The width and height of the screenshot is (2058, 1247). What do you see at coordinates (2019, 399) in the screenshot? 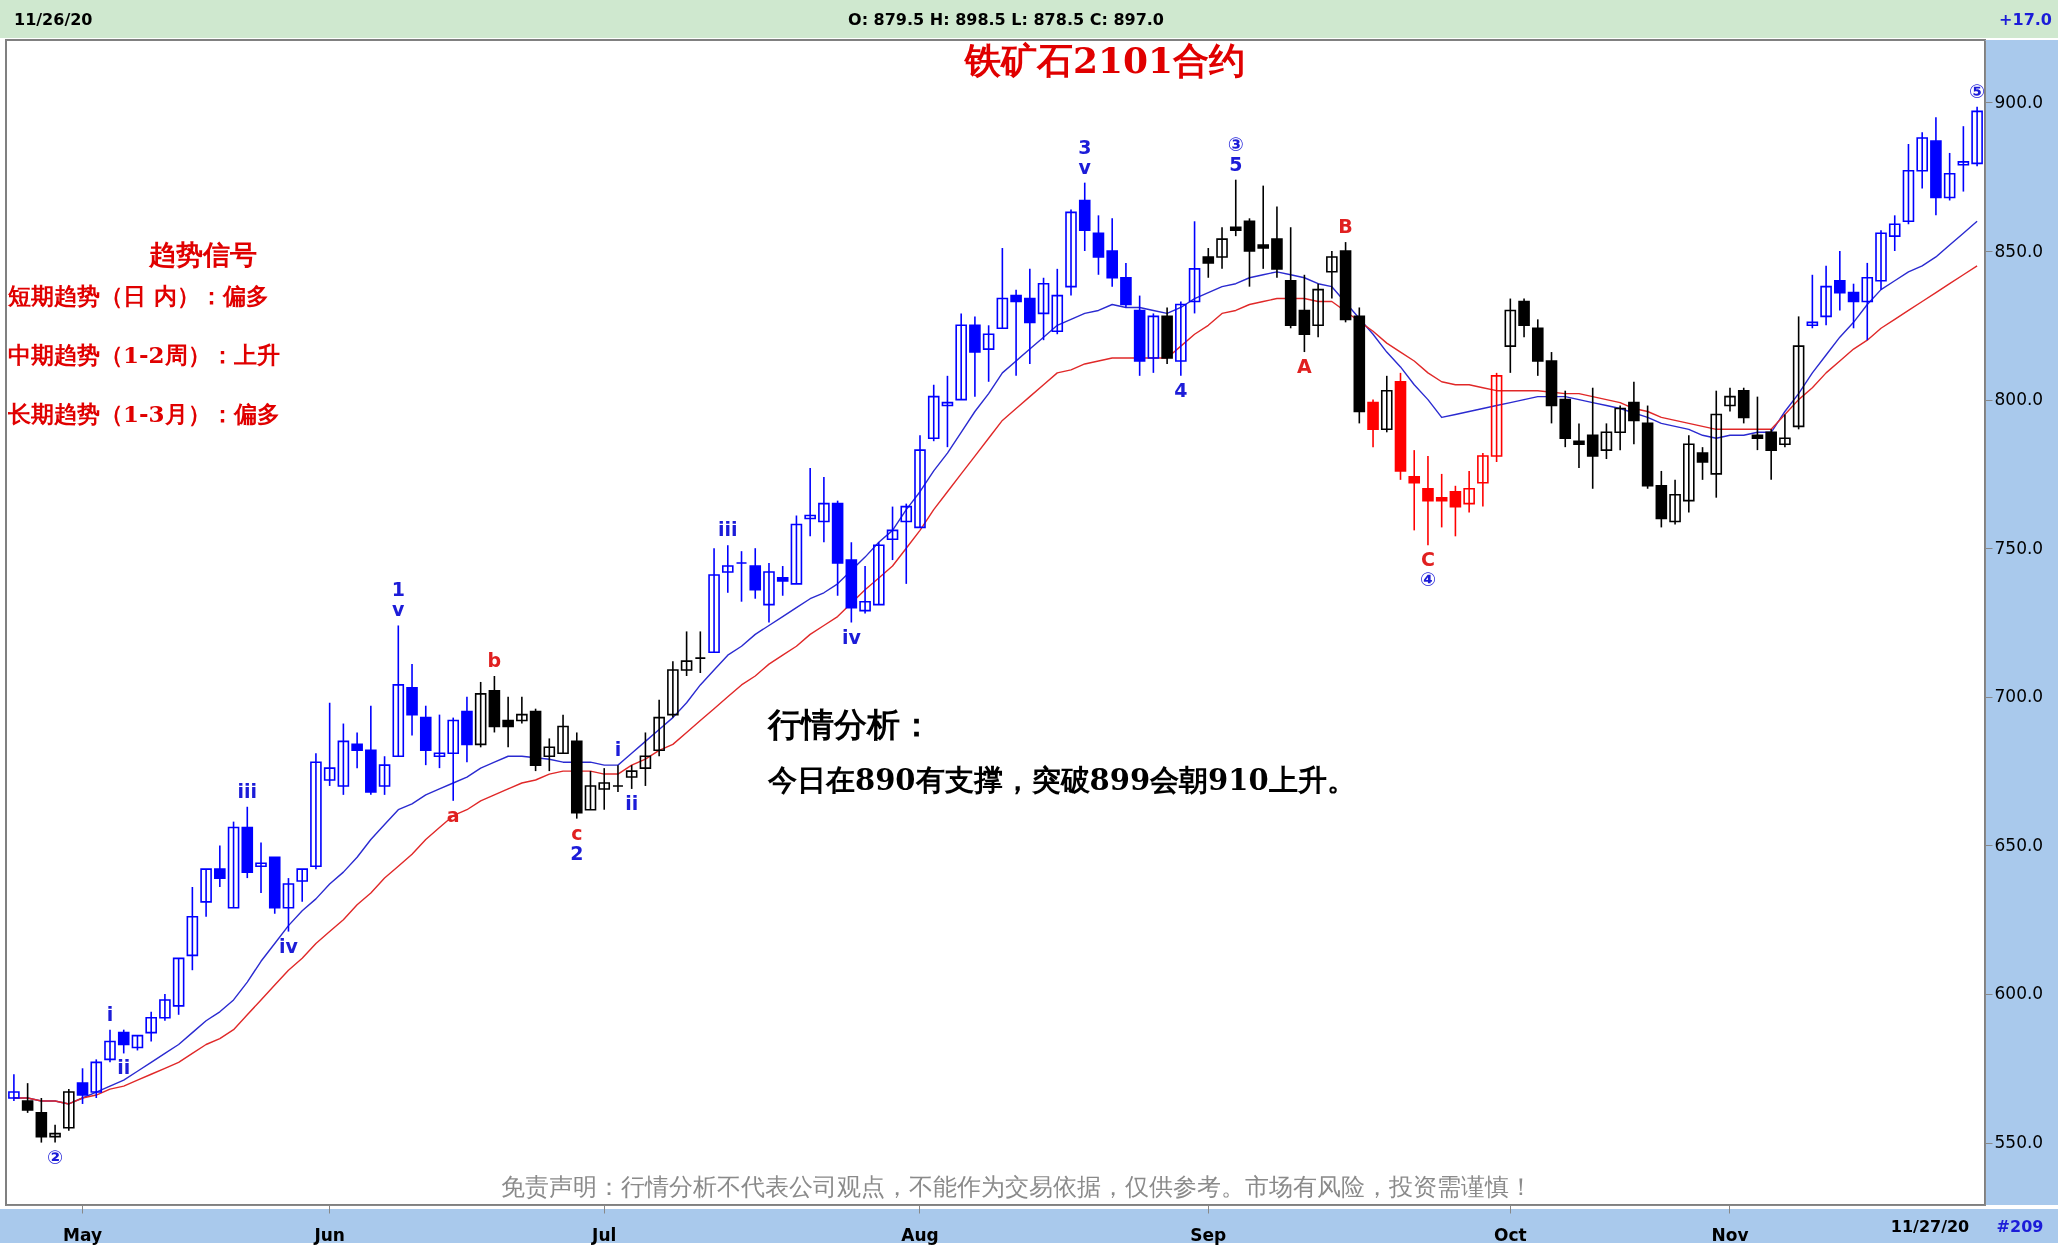
I see `y-tick-label: 800.0` at bounding box center [2019, 399].